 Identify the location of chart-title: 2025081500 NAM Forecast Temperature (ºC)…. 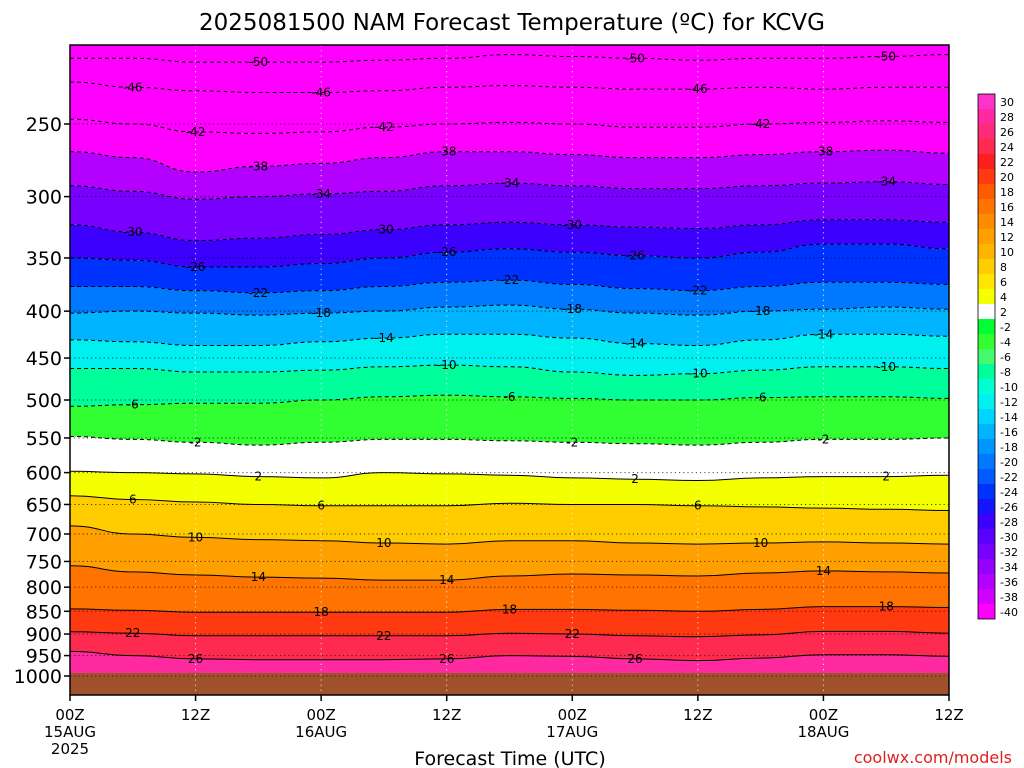
(512, 23).